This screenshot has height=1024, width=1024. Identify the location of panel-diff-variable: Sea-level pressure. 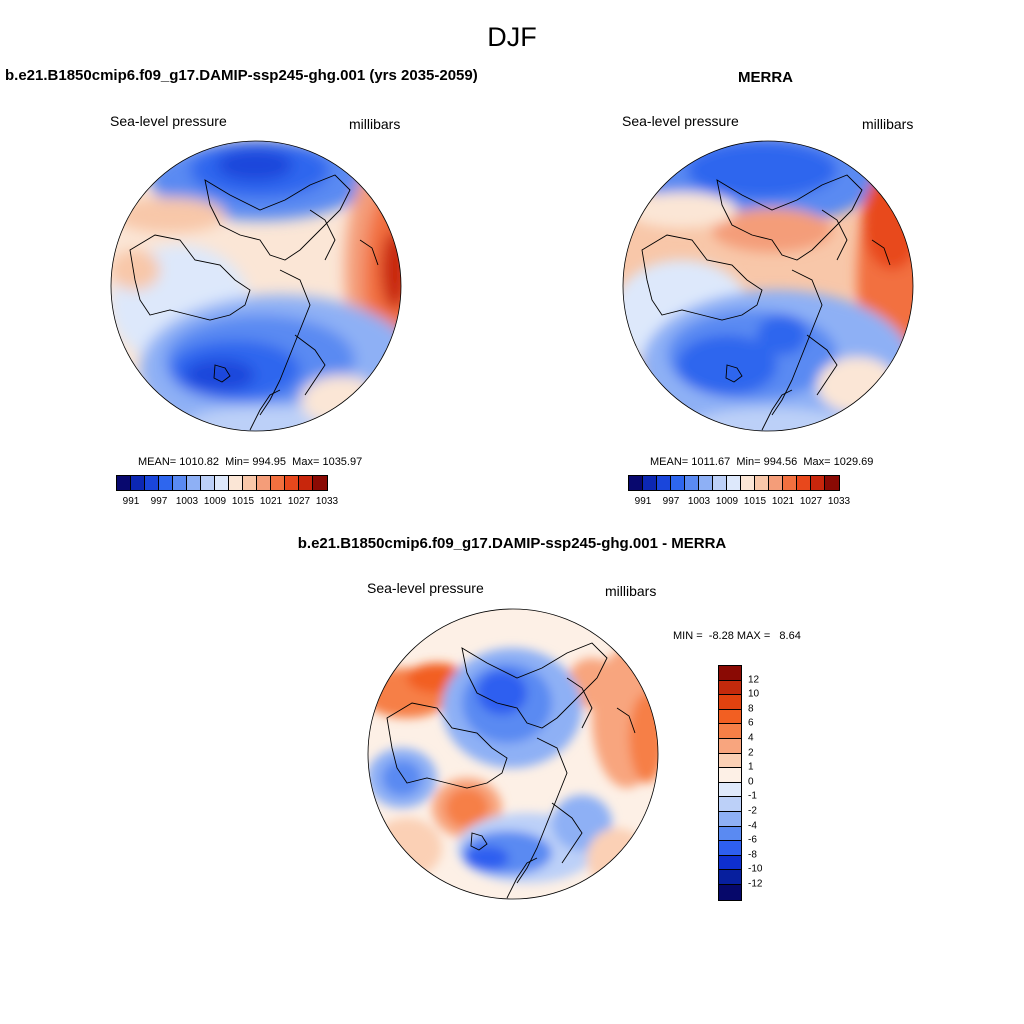
(425, 588).